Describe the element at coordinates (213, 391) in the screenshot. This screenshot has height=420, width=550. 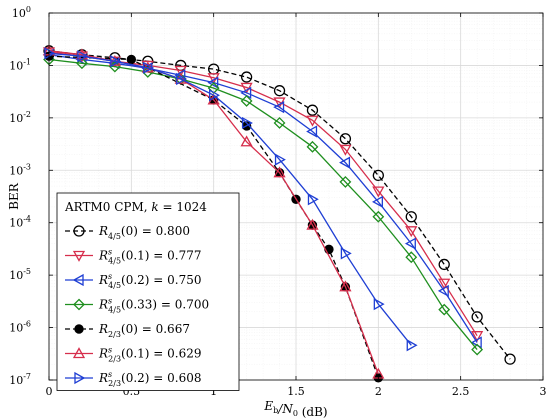
I see `x-tick-label: 1` at that location.